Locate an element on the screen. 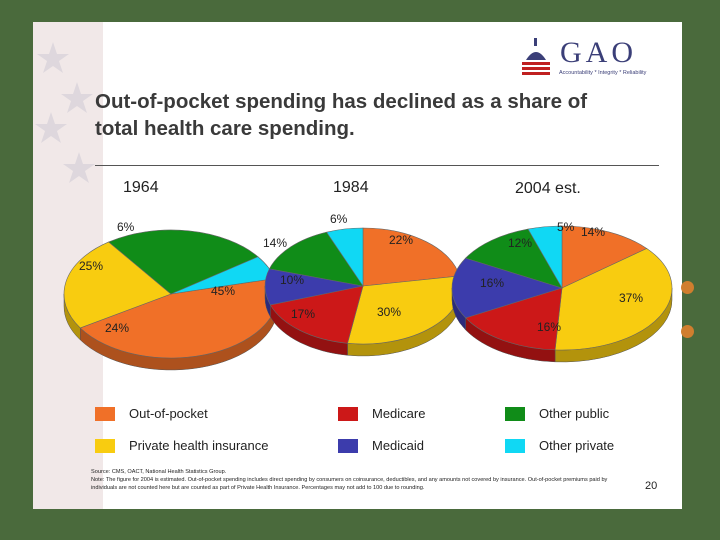 The height and width of the screenshot is (540, 720). legend-label: Other public is located at coordinates (574, 413).